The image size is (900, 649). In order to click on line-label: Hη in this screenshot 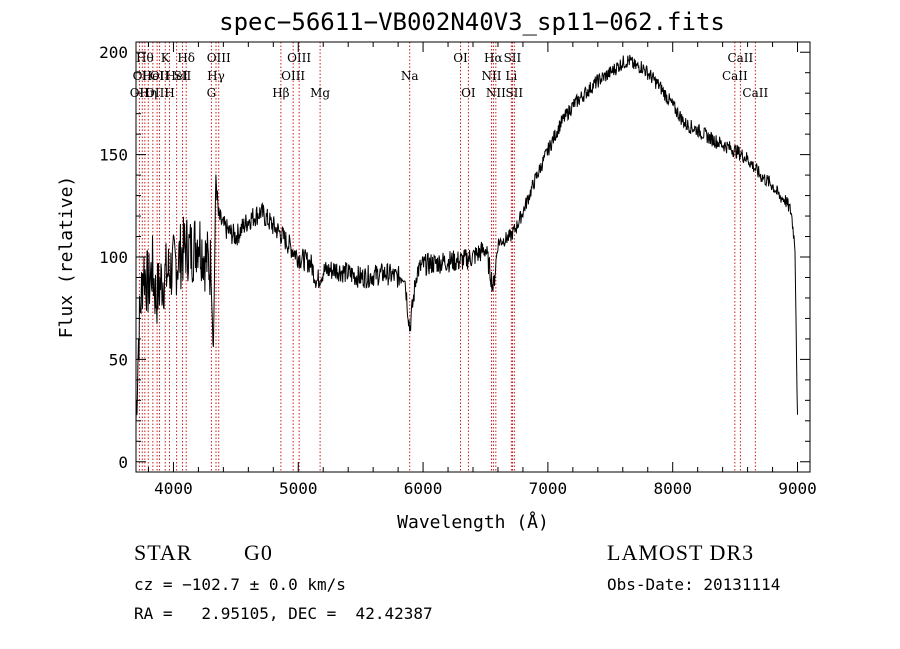, I will do `click(148, 93)`.